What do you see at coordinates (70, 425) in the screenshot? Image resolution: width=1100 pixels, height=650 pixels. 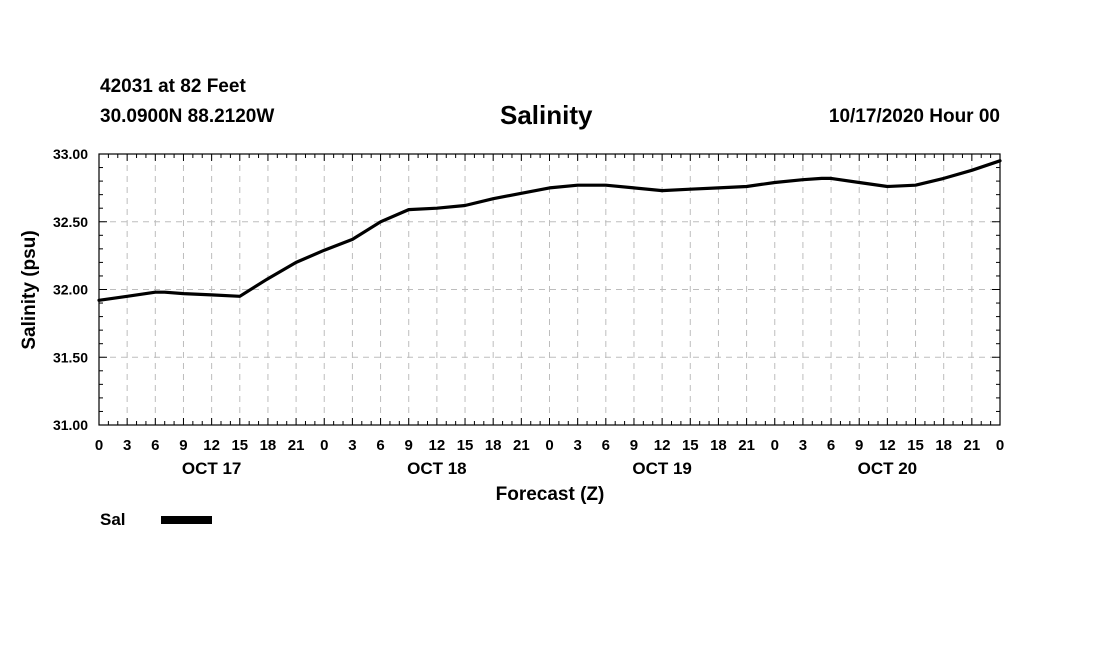 I see `y-tick-label: 31.00` at bounding box center [70, 425].